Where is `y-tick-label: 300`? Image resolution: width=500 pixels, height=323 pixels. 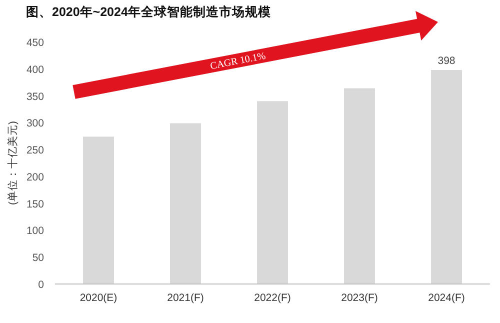
y-tick-label: 300 is located at coordinates (35, 124).